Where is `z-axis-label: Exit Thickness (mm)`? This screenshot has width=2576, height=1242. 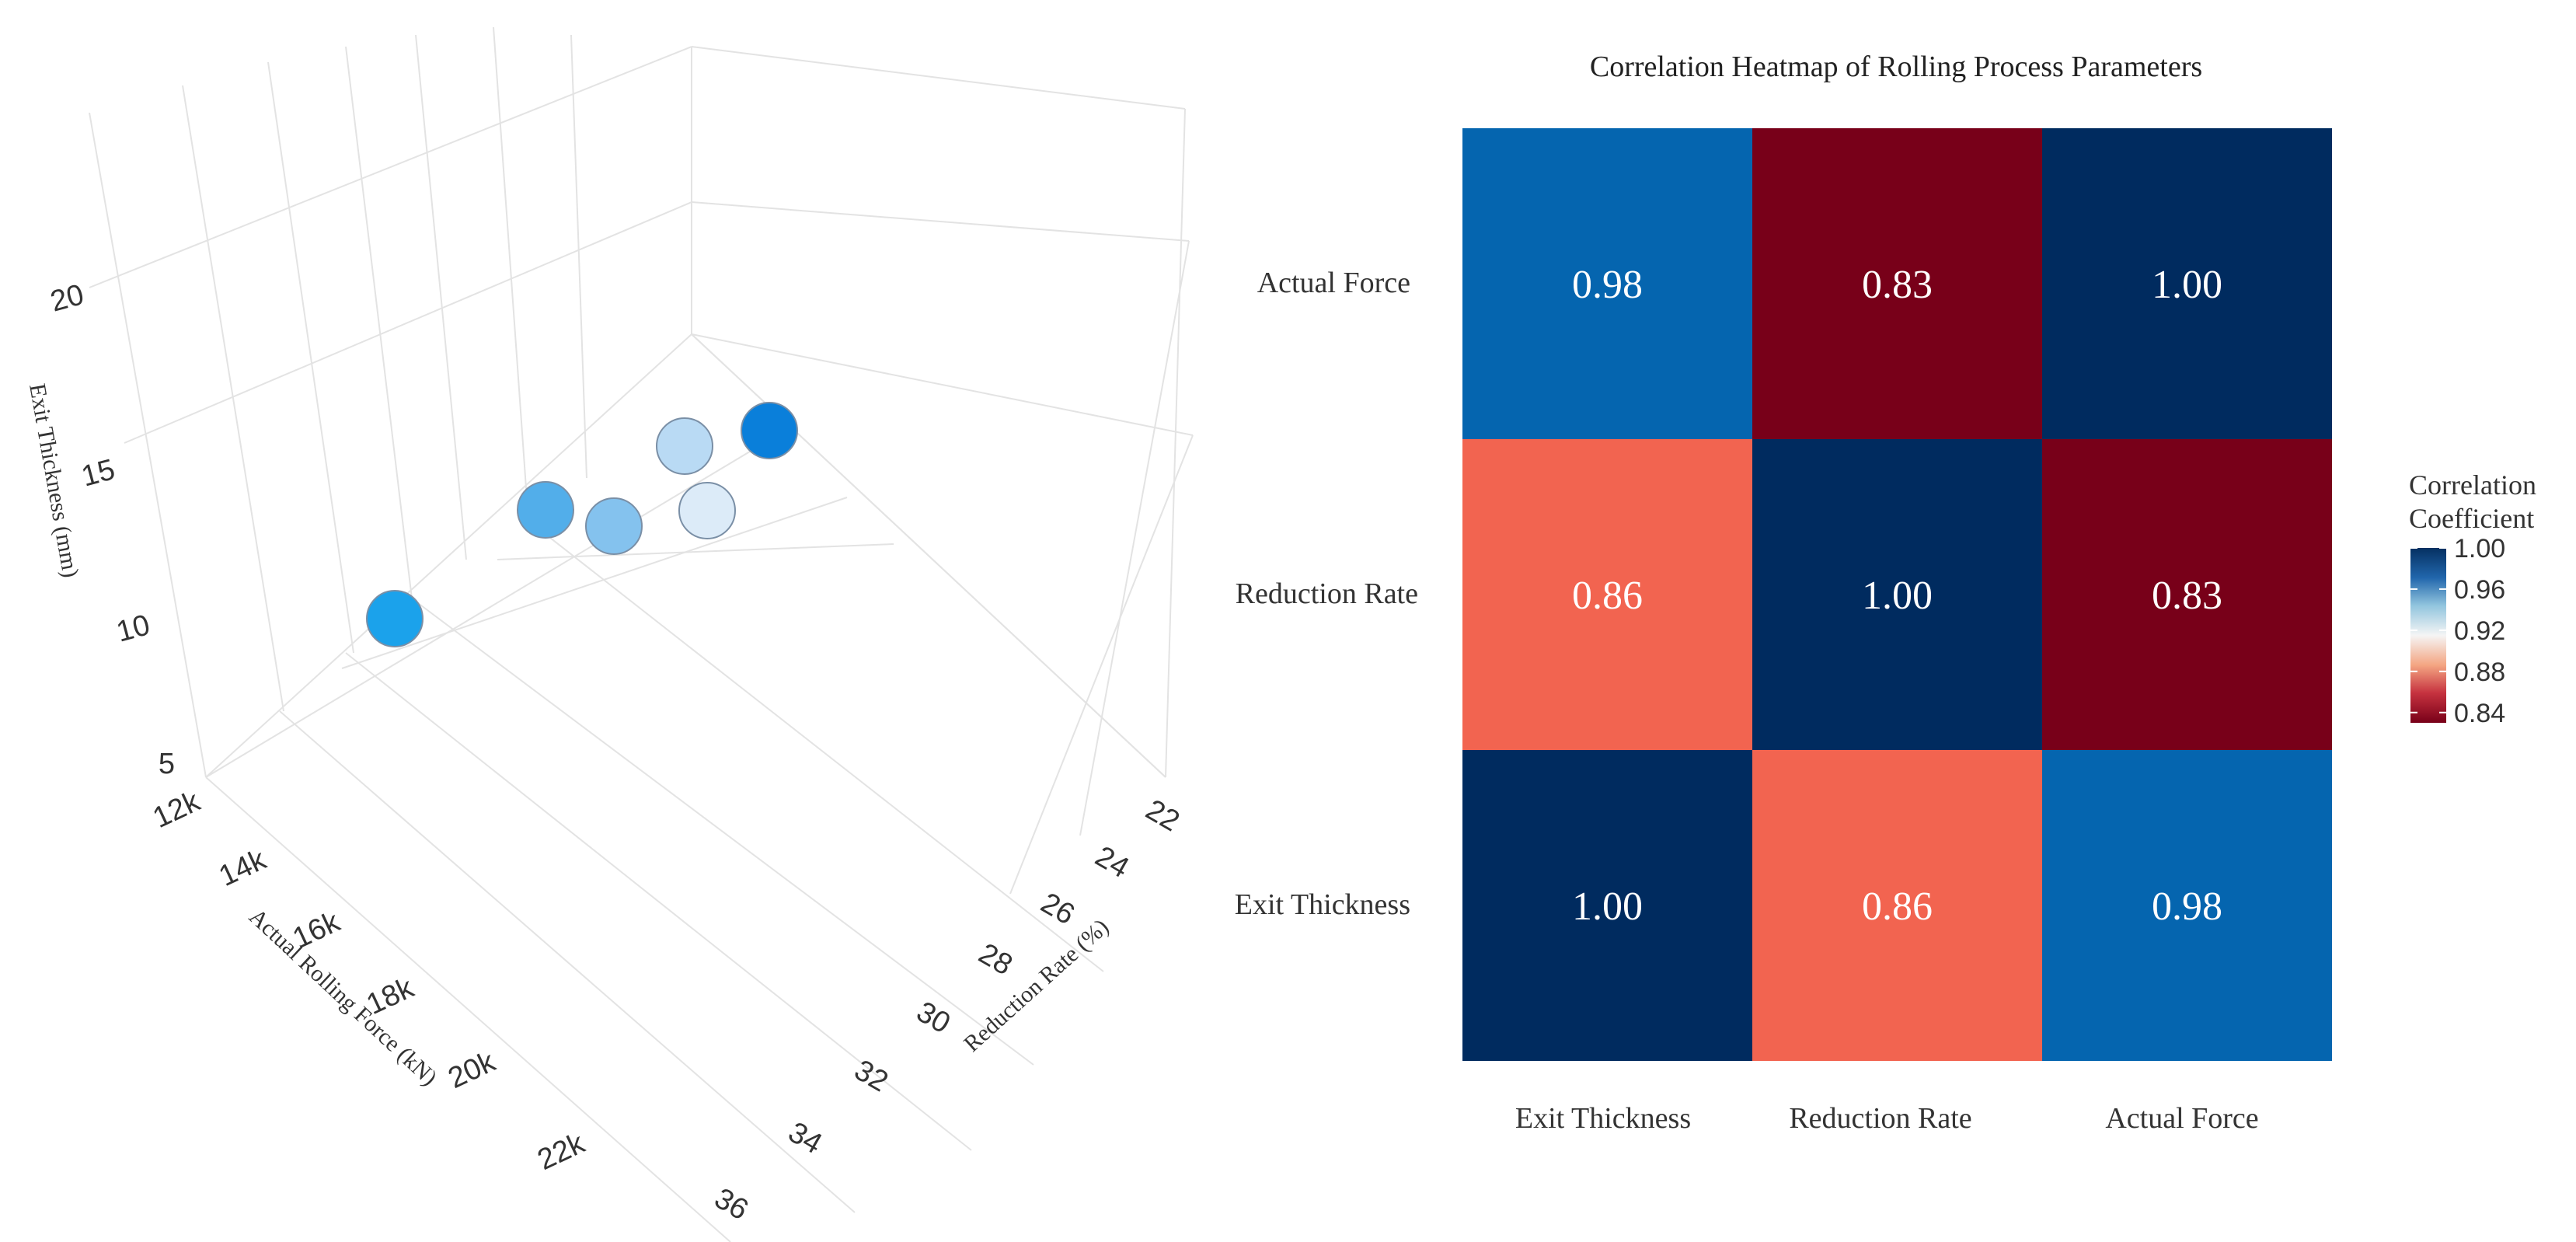 z-axis-label: Exit Thickness (mm) is located at coordinates (53, 481).